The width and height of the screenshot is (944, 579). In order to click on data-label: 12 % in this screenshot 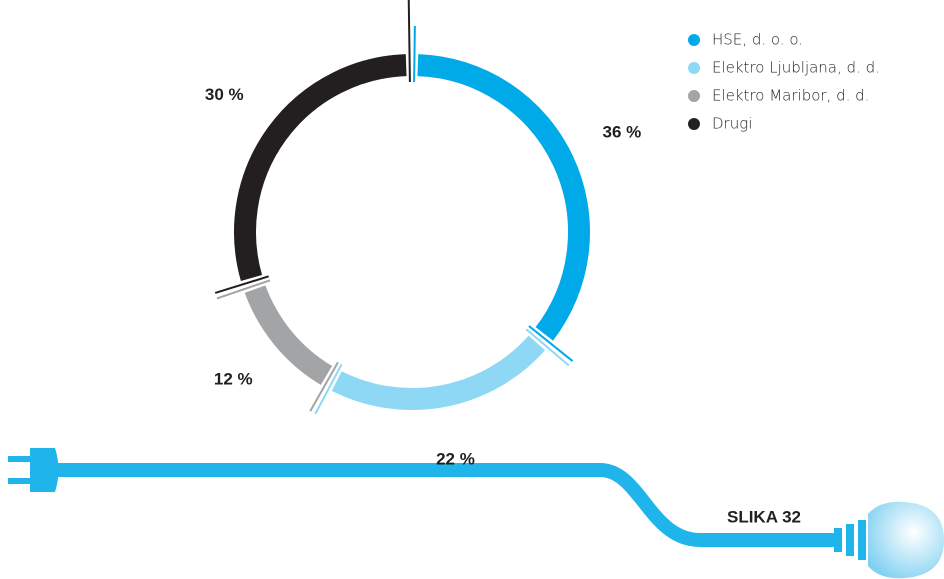, I will do `click(233, 378)`.